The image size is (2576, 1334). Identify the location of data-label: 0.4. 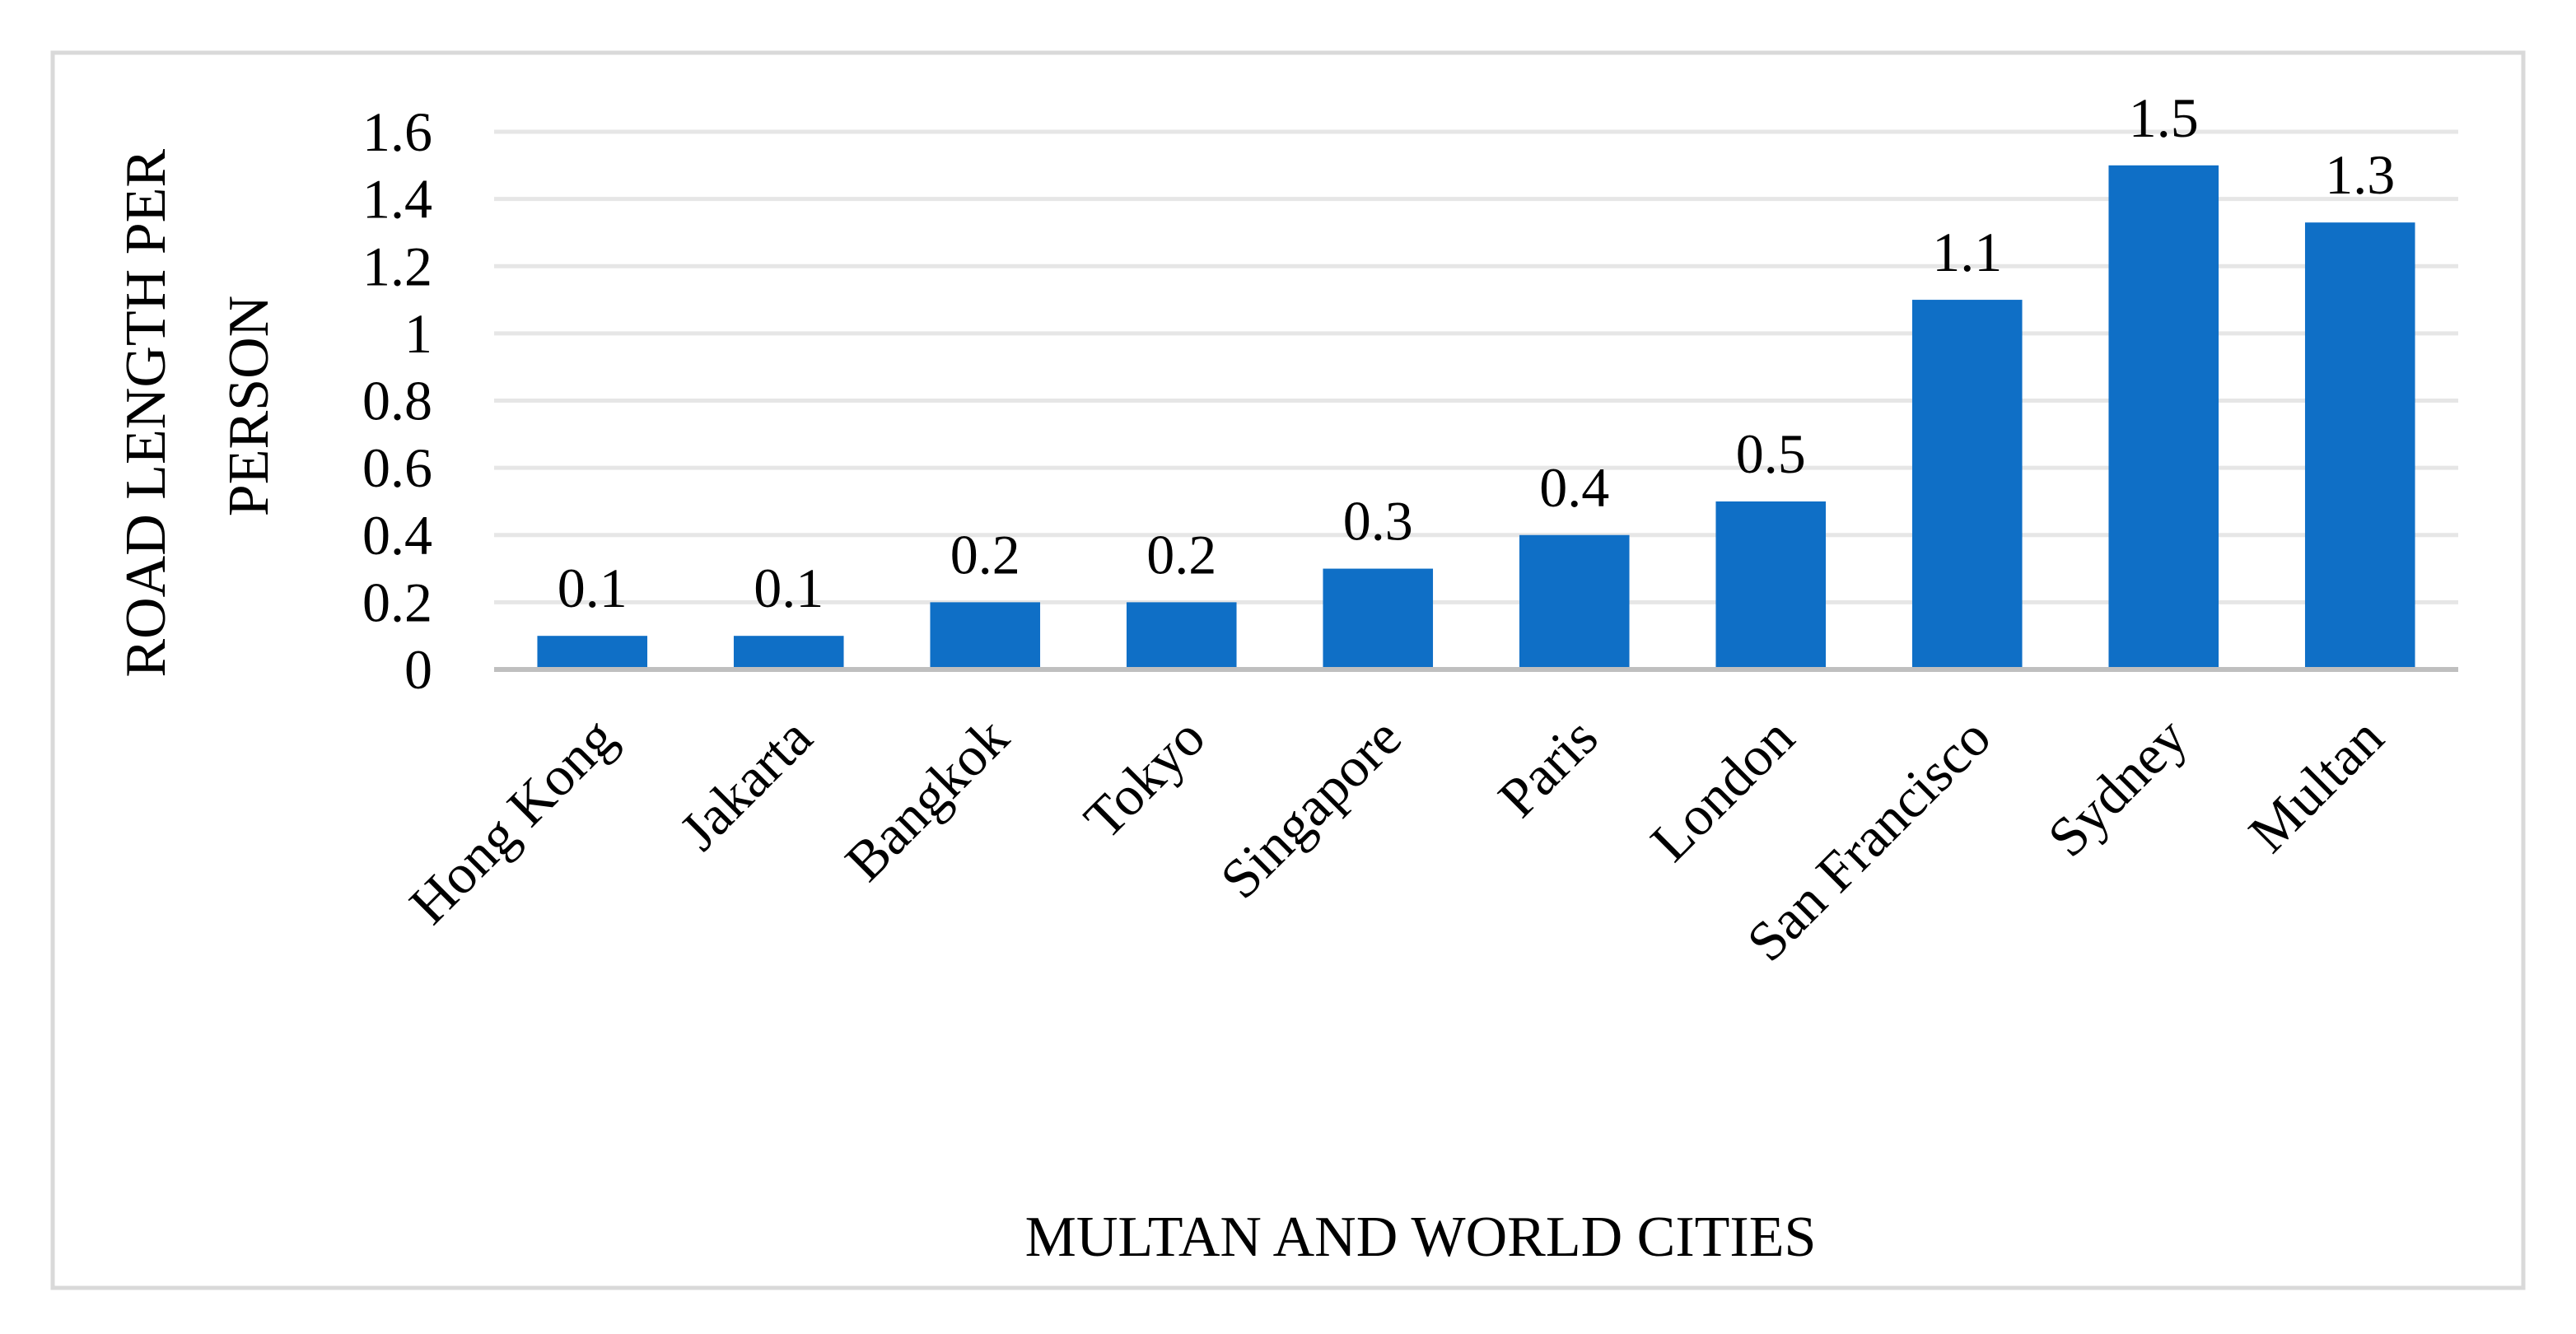
(1574, 487).